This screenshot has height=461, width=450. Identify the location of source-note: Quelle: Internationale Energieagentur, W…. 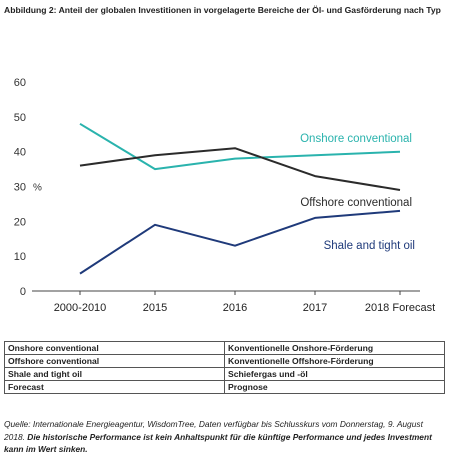
(224, 437).